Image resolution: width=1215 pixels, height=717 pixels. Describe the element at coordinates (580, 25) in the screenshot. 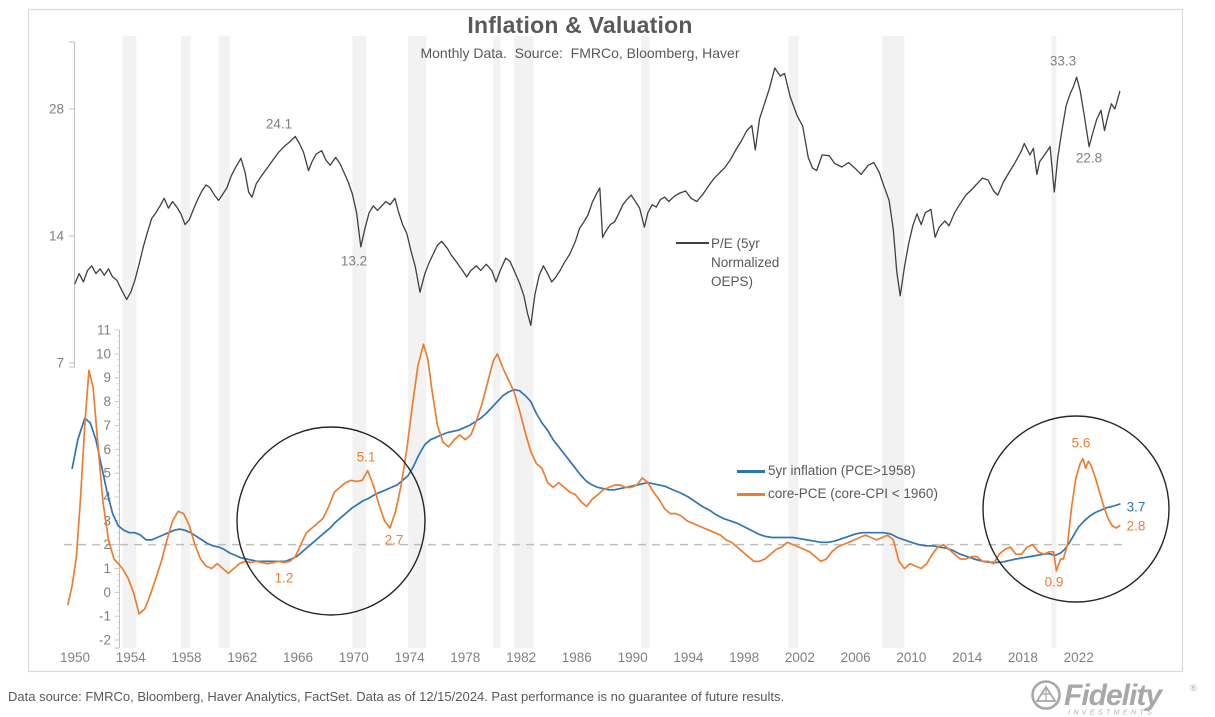

I see `chart-title: Inflation & Valuation` at that location.